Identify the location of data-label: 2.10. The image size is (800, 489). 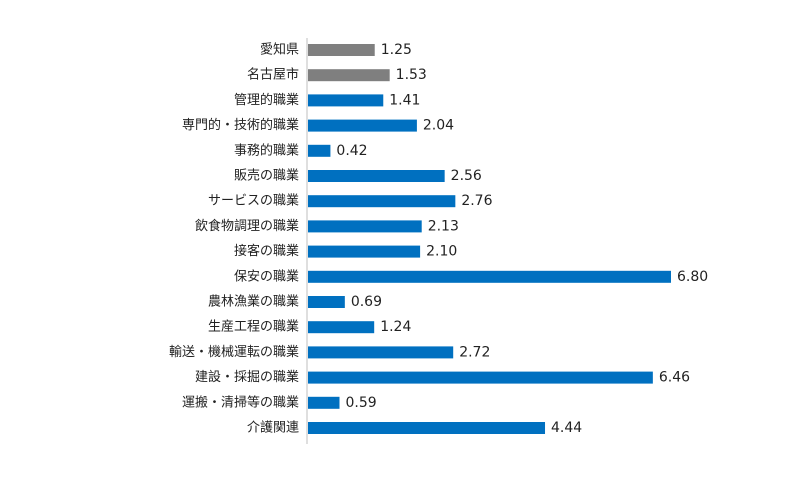
(441, 252).